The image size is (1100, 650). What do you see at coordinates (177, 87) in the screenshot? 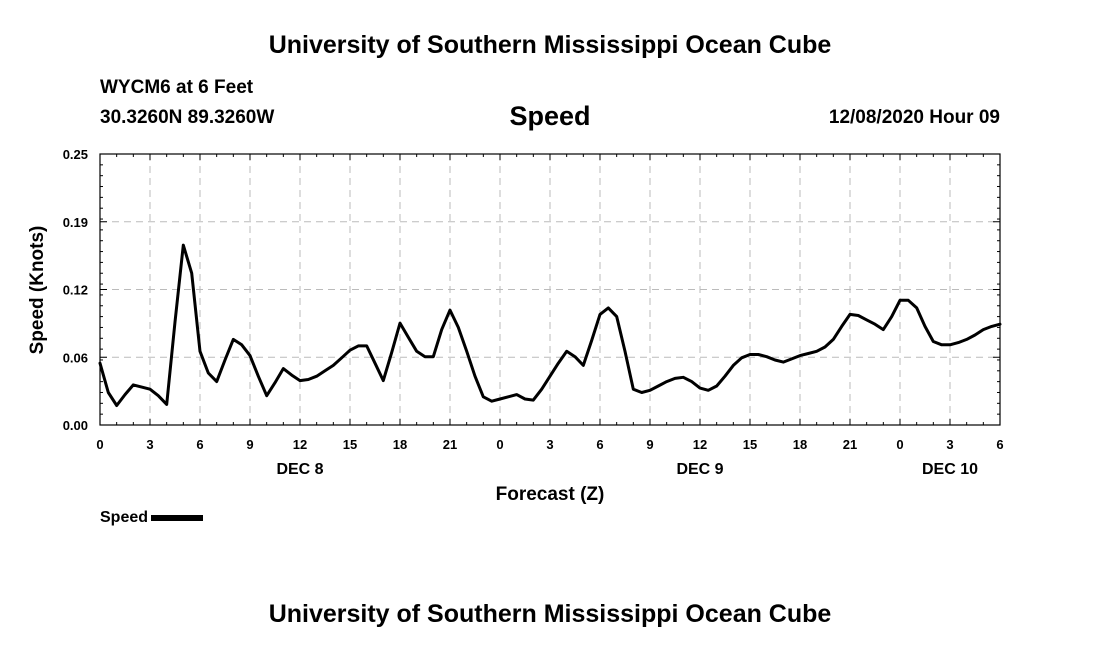
I see `station-name: WYCM6 at 6 Feet` at bounding box center [177, 87].